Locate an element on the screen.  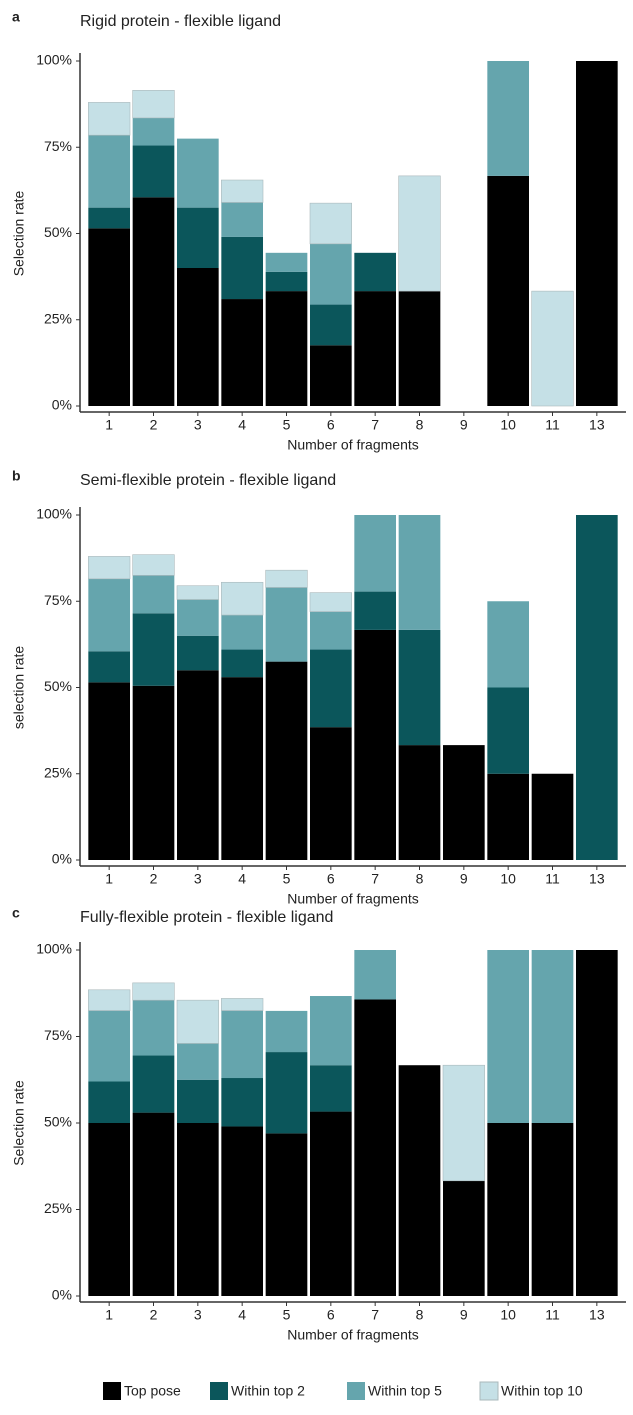
chart-title: Rigid protein - flexible ligand is located at coordinates (180, 21).